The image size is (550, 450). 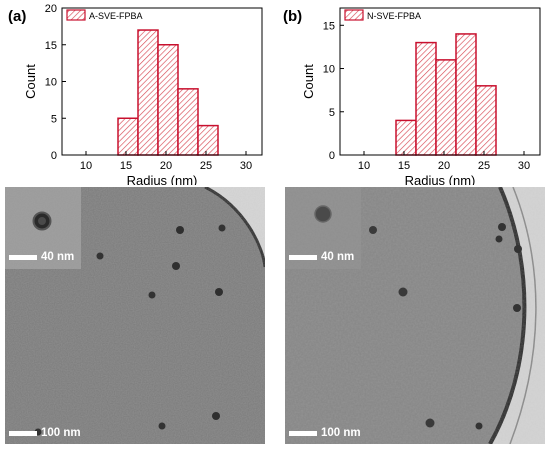 I want to click on legend-label: A-SVE-FPBA, so click(x=116, y=16).